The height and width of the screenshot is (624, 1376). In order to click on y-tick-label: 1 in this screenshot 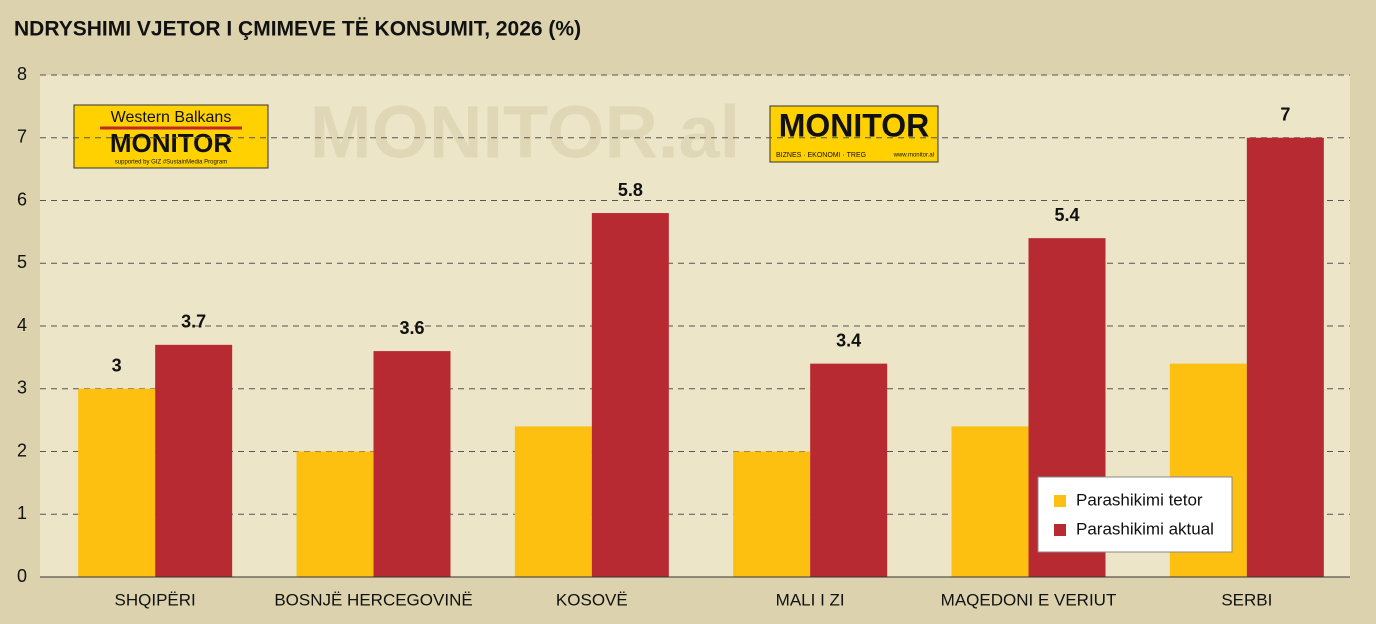, I will do `click(22, 513)`.